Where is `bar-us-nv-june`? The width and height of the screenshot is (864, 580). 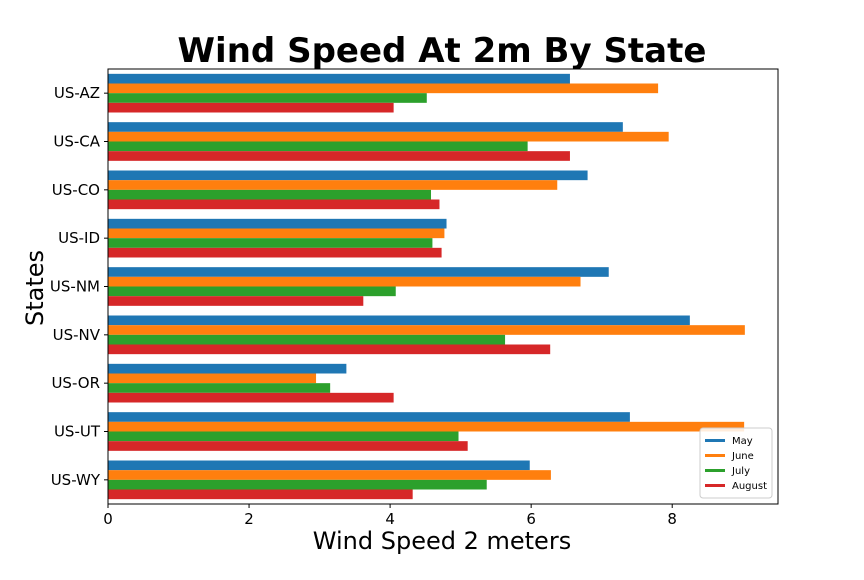
bar-us-nv-june is located at coordinates (426, 330).